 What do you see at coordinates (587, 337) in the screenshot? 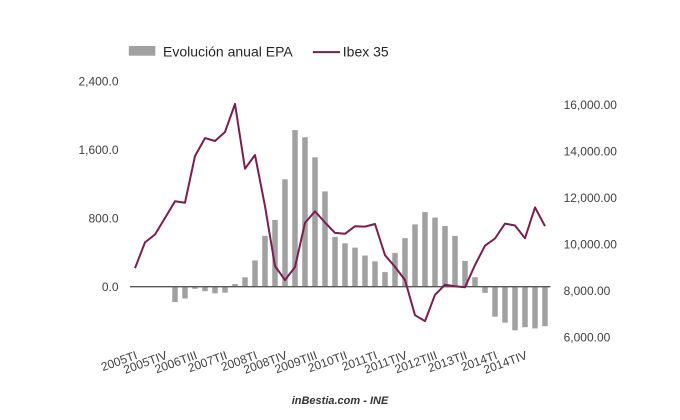
I see `svg-text: 6,000.00` at bounding box center [587, 337].